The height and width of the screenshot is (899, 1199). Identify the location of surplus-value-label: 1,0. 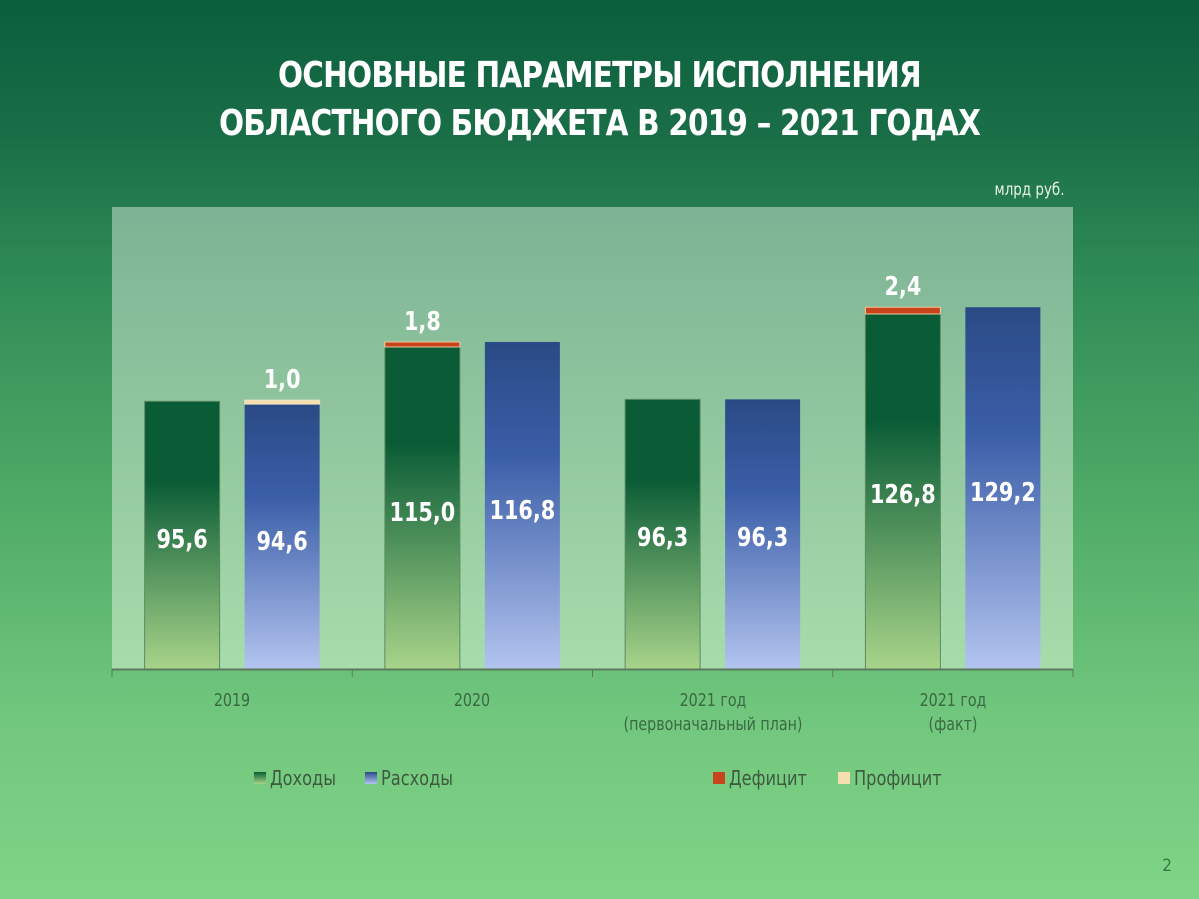
(282, 379).